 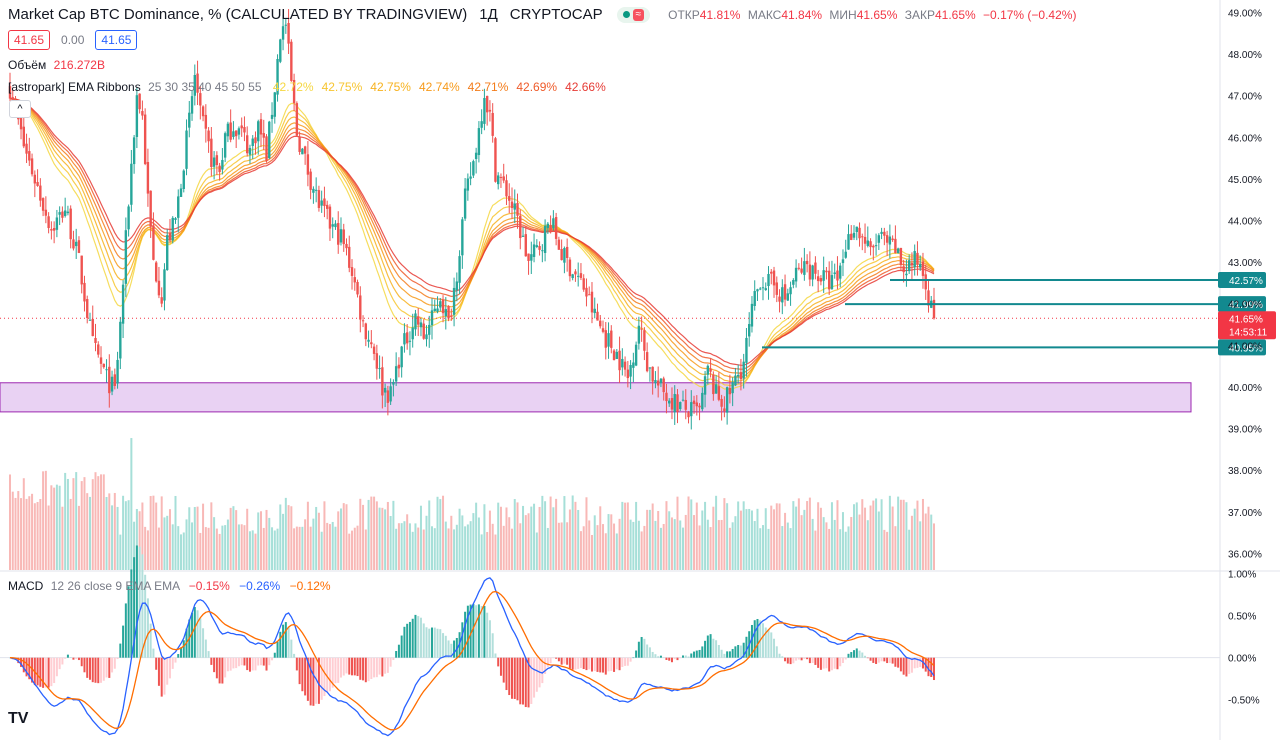 I want to click on volume-legend: Объём 216.272B, so click(x=56, y=65).